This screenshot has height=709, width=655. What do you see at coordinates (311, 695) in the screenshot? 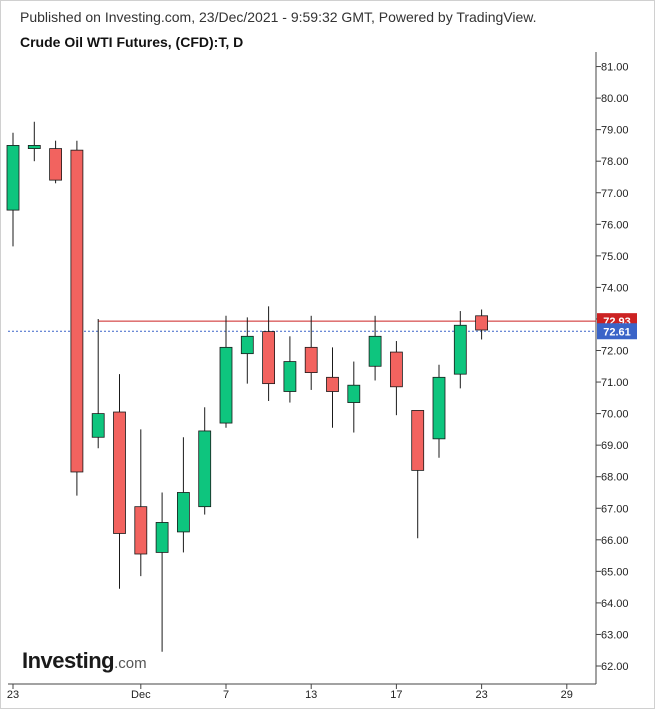
I see `x-tick-label: 13` at bounding box center [311, 695].